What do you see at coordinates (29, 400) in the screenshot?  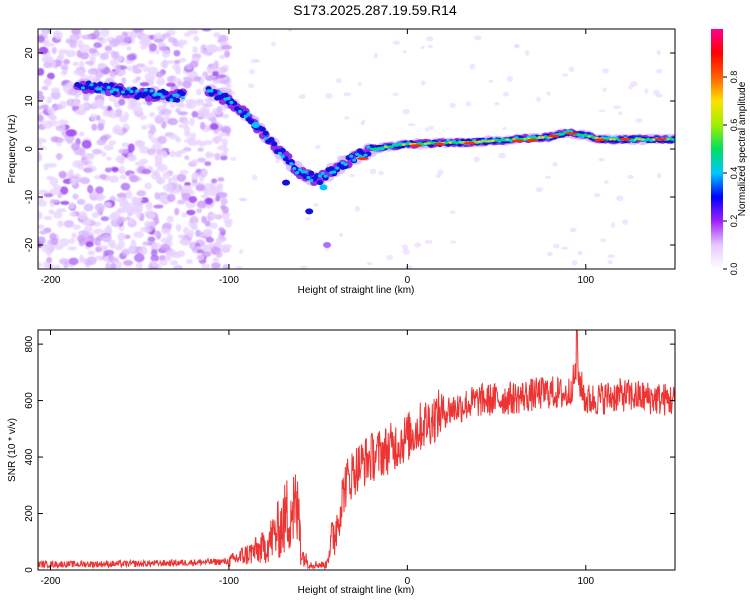 I see `snr-y-tick-label: 600` at bounding box center [29, 400].